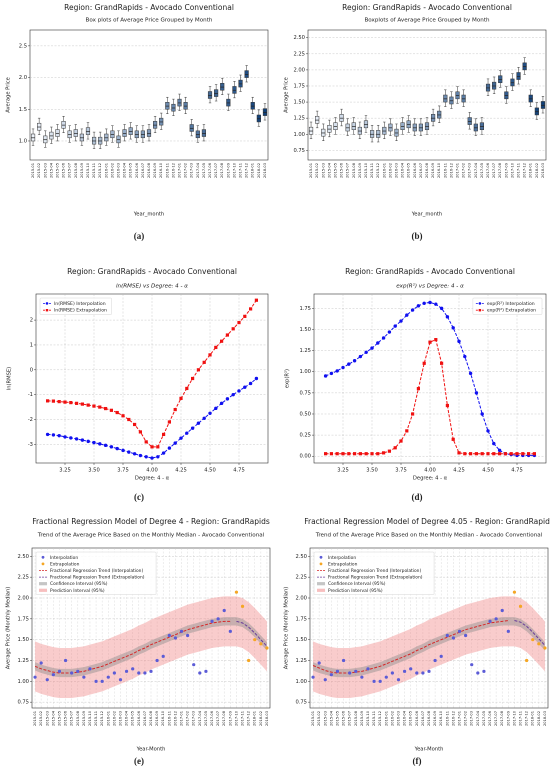 This screenshot has height=775, width=550. What do you see at coordinates (459, 471) in the screenshot?
I see `x-tick-label: 4.25` at bounding box center [459, 471].